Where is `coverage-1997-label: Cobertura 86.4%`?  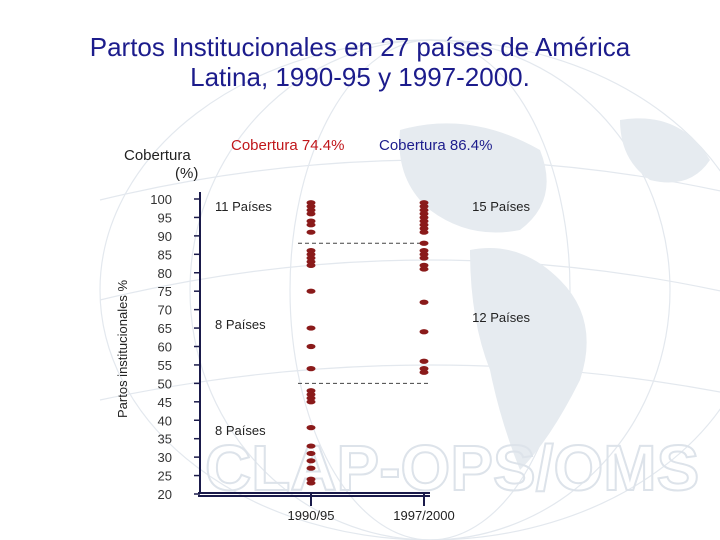
coverage-1997-label: Cobertura 86.4% is located at coordinates (436, 145).